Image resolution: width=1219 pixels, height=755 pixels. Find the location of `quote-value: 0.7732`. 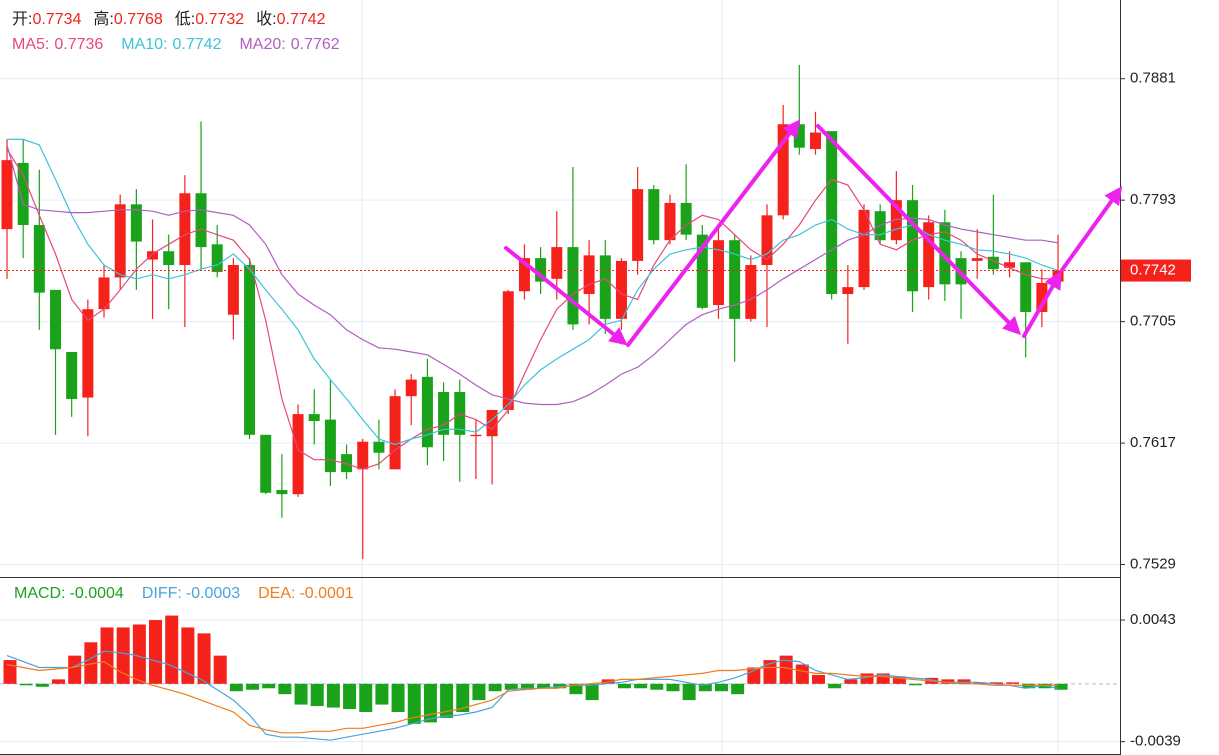

quote-value: 0.7732 is located at coordinates (219, 19).